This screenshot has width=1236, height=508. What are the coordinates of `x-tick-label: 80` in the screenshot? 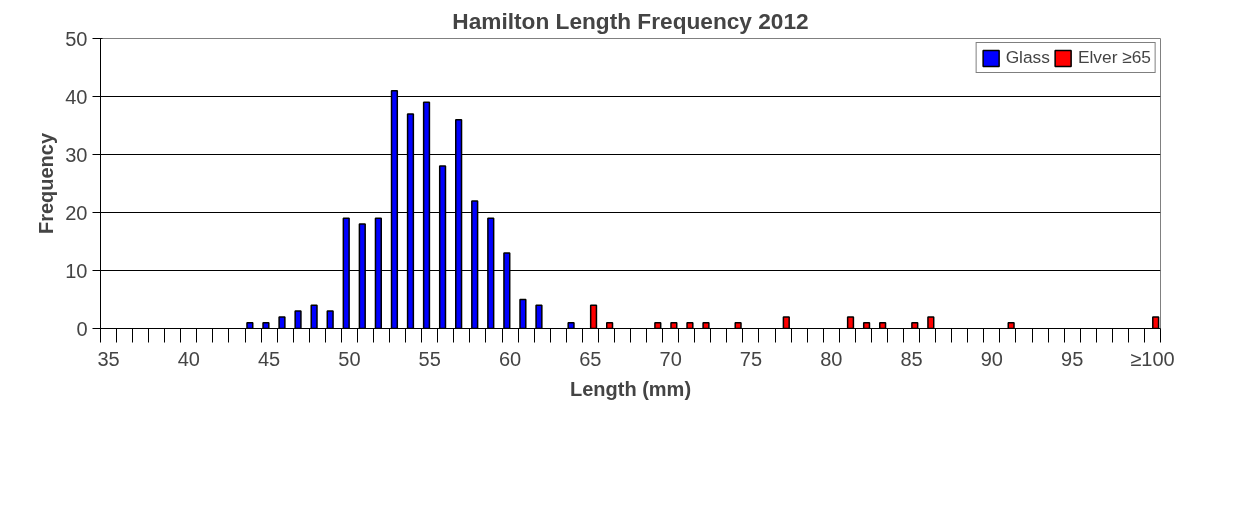 It's located at (831, 358).